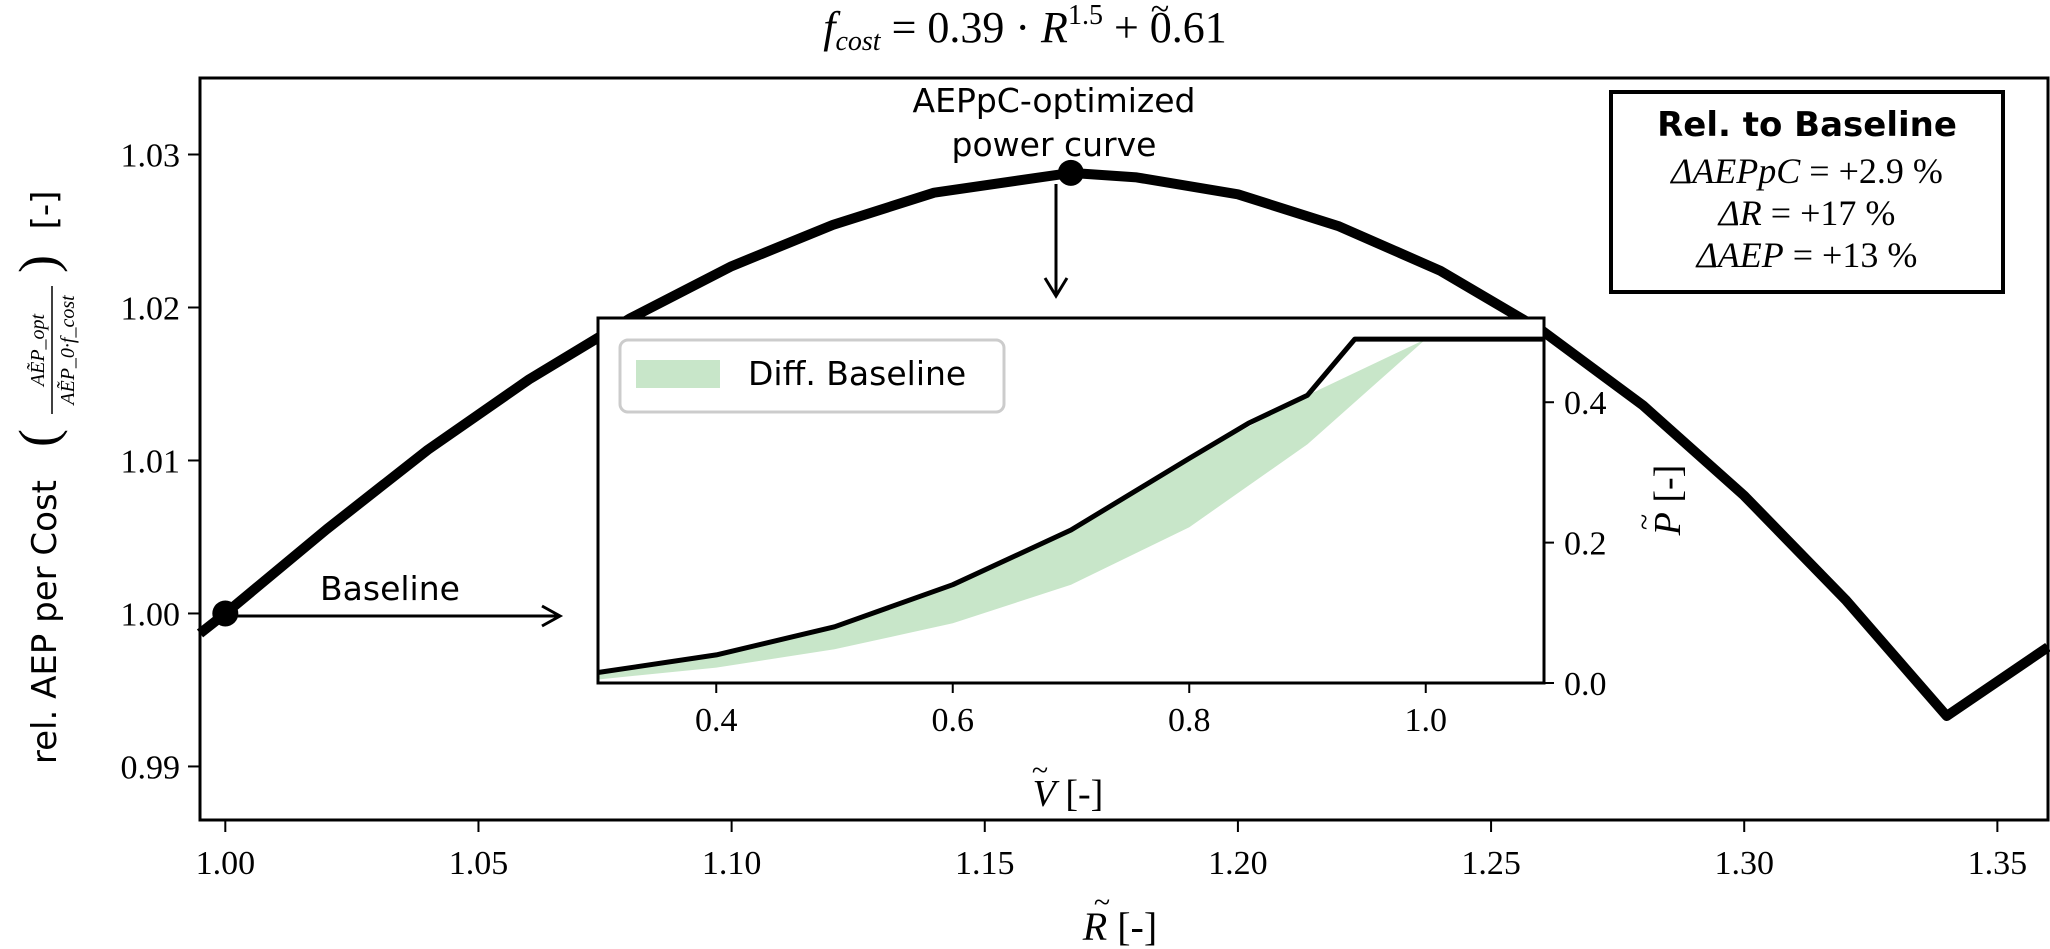 This screenshot has height=949, width=2050. What do you see at coordinates (716, 720) in the screenshot?
I see `inset-x-tick-label: 0.4` at bounding box center [716, 720].